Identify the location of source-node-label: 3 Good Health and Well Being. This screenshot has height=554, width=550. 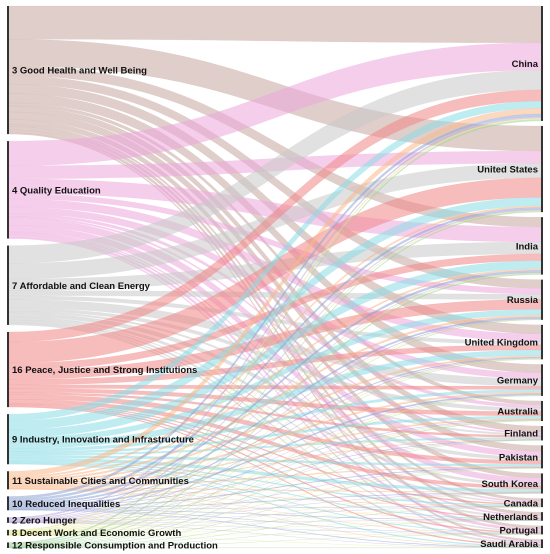
(79, 71).